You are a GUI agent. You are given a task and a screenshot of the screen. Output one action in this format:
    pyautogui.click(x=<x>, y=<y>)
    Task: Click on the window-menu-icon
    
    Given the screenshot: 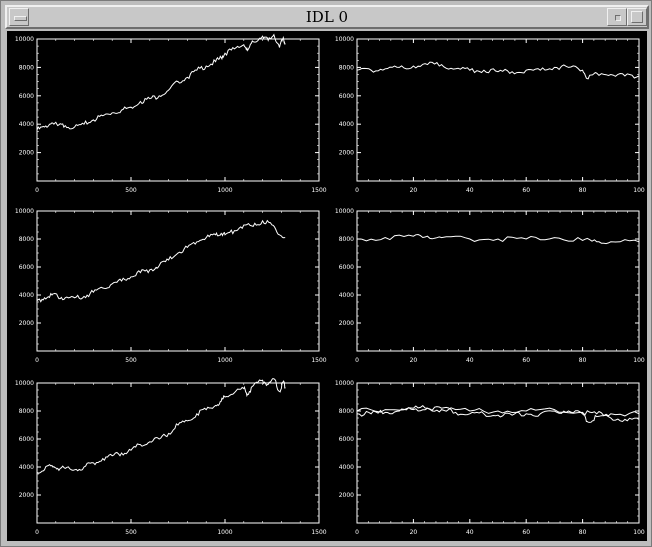 What is the action you would take?
    pyautogui.click(x=20, y=18)
    